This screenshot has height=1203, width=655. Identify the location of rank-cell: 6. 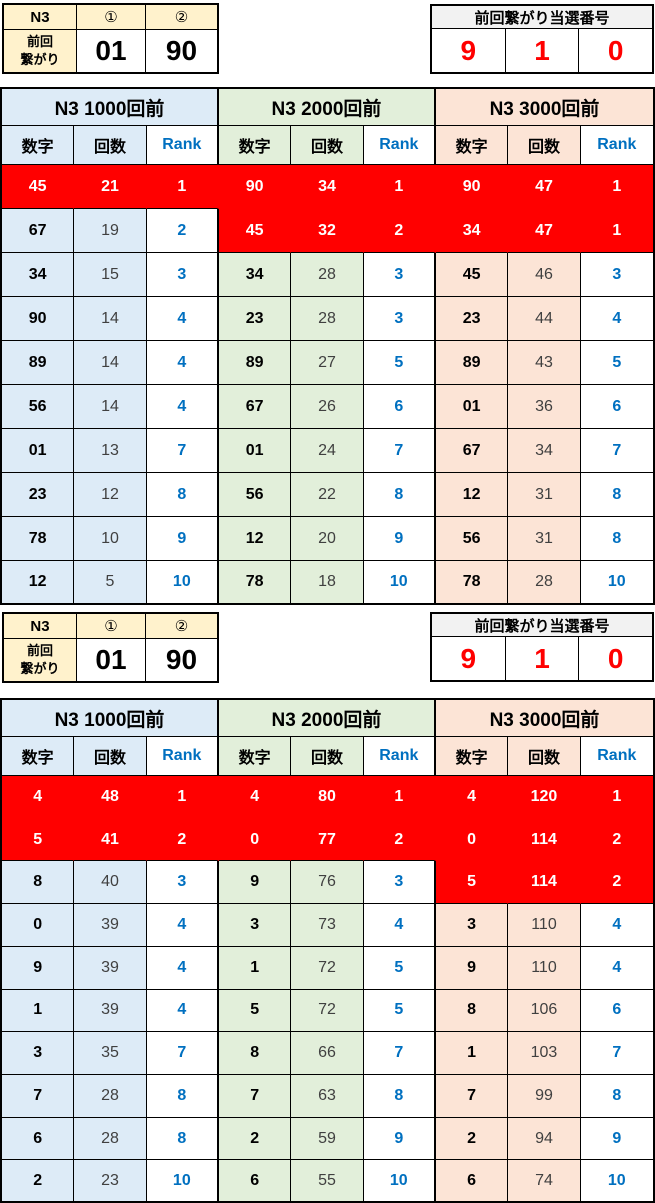
(399, 407).